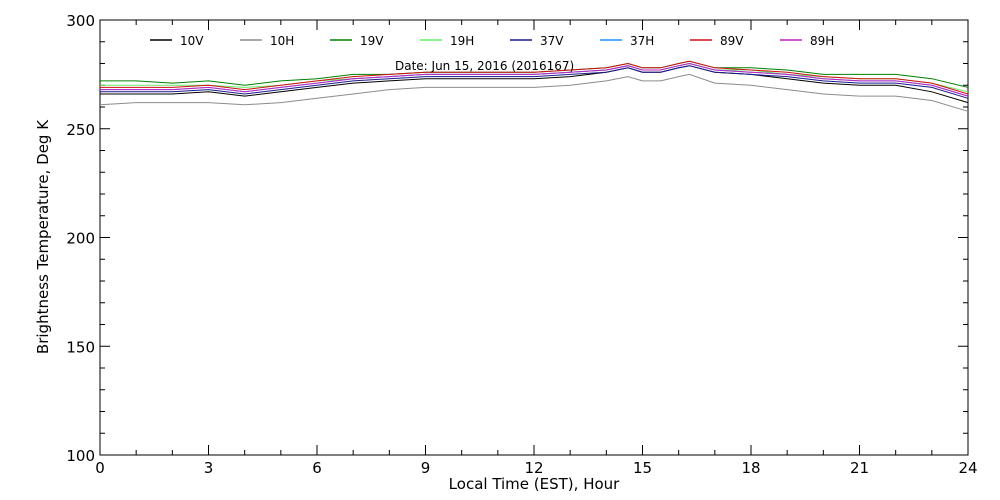 This screenshot has height=500, width=1000. I want to click on y-axis-title: Brightness Temperature, Deg K, so click(43, 236).